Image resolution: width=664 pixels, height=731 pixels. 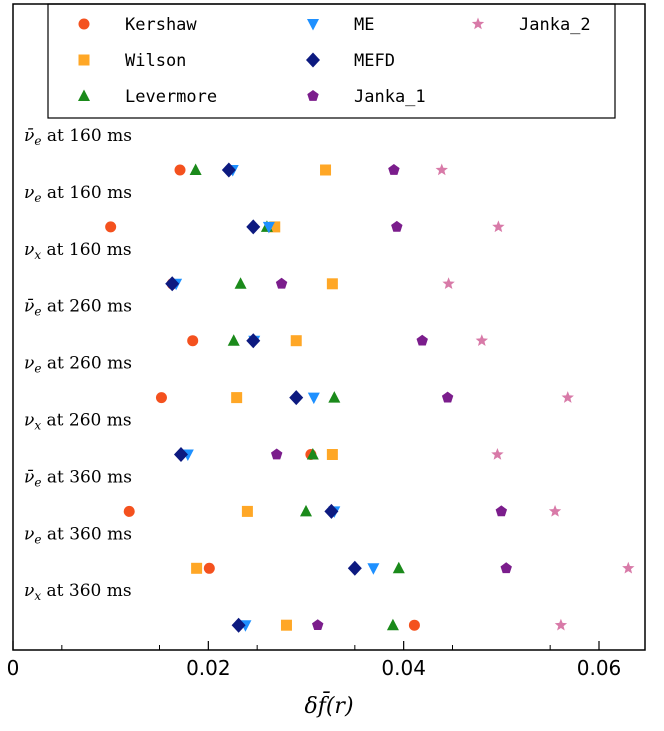 What do you see at coordinates (84, 95) in the screenshot?
I see `legend-marker-levermore` at bounding box center [84, 95].